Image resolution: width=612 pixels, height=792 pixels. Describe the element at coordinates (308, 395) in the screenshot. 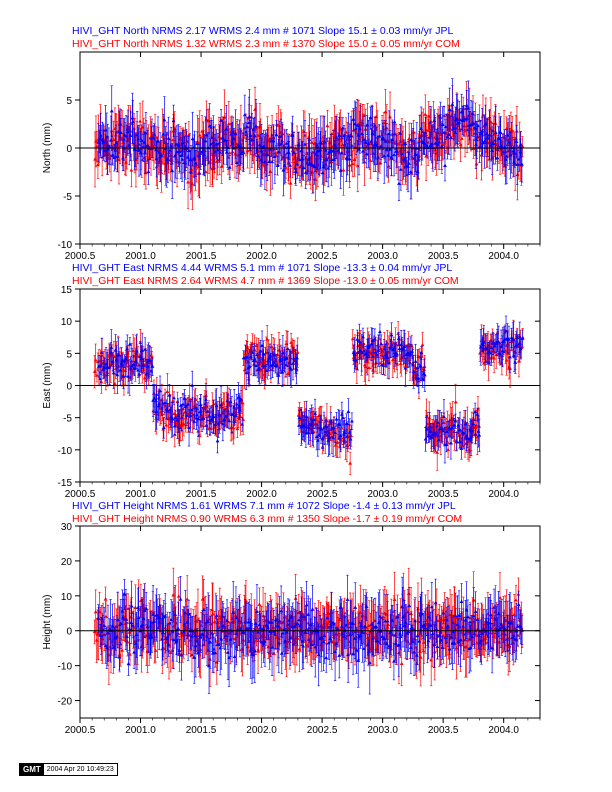

I see `data-layer` at that location.